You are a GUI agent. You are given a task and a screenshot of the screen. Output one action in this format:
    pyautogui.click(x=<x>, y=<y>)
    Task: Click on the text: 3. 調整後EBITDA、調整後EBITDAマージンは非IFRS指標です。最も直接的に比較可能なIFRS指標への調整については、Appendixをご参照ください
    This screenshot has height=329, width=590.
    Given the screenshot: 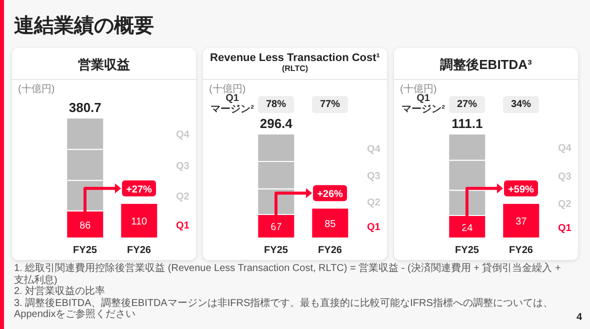 What is the action you would take?
    pyautogui.click(x=284, y=309)
    